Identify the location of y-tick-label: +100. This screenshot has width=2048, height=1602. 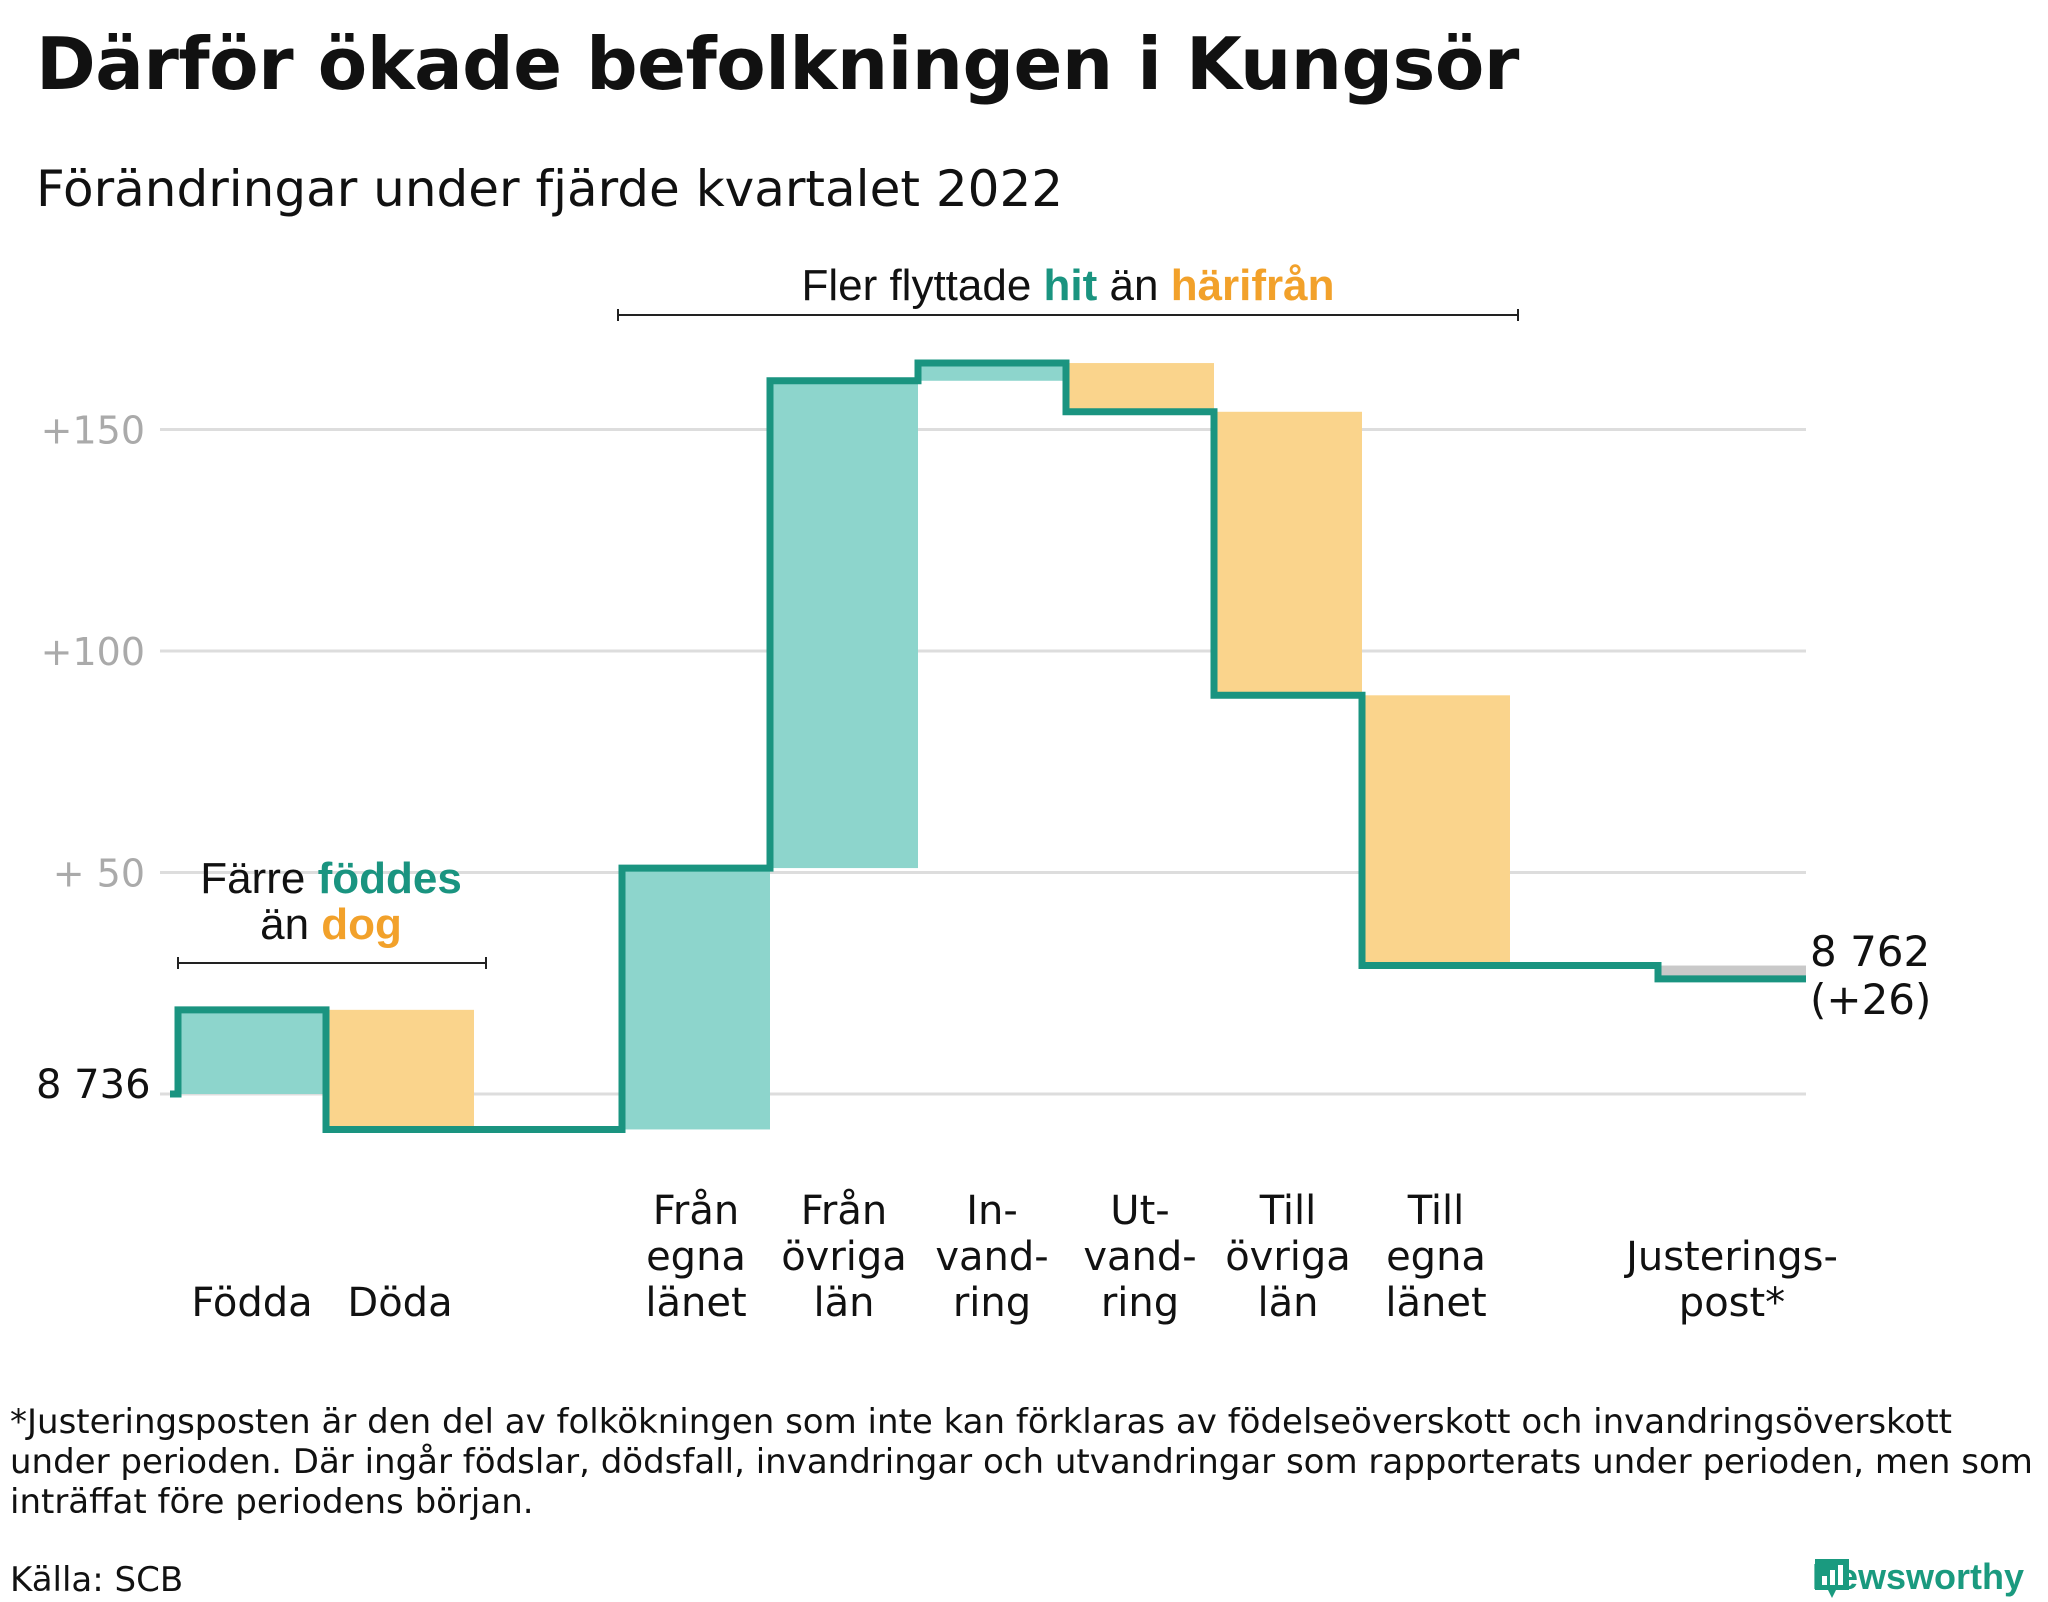
(93, 652).